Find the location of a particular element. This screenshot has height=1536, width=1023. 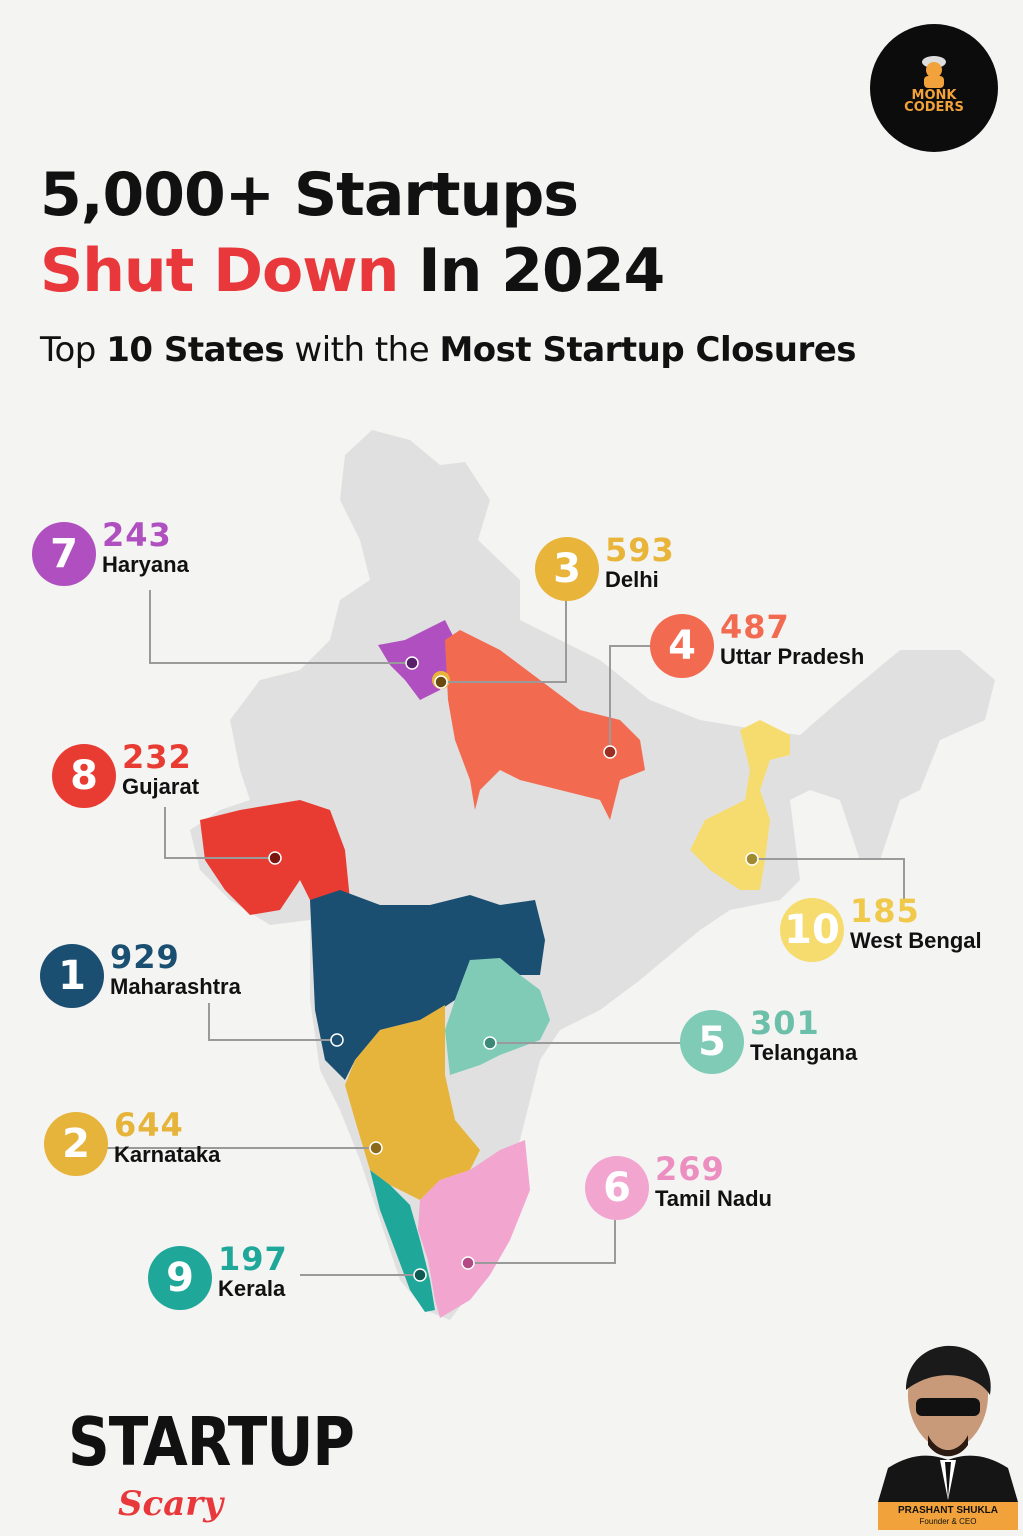

value-kerala: 197 is located at coordinates (253, 1259).